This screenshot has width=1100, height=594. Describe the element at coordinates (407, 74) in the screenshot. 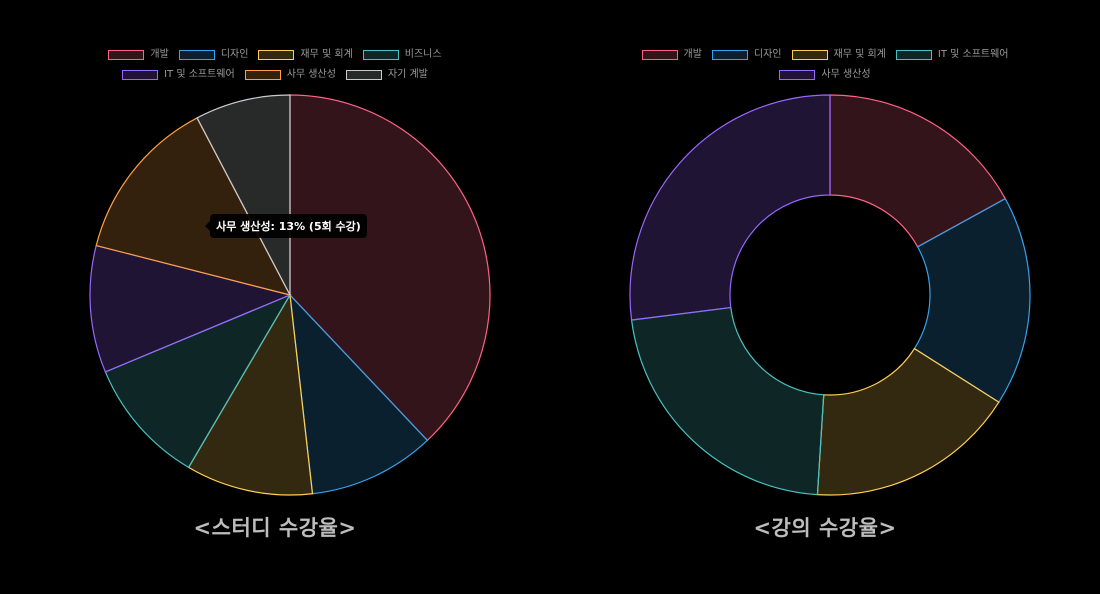

I see `legend-label: 자기 계발` at that location.